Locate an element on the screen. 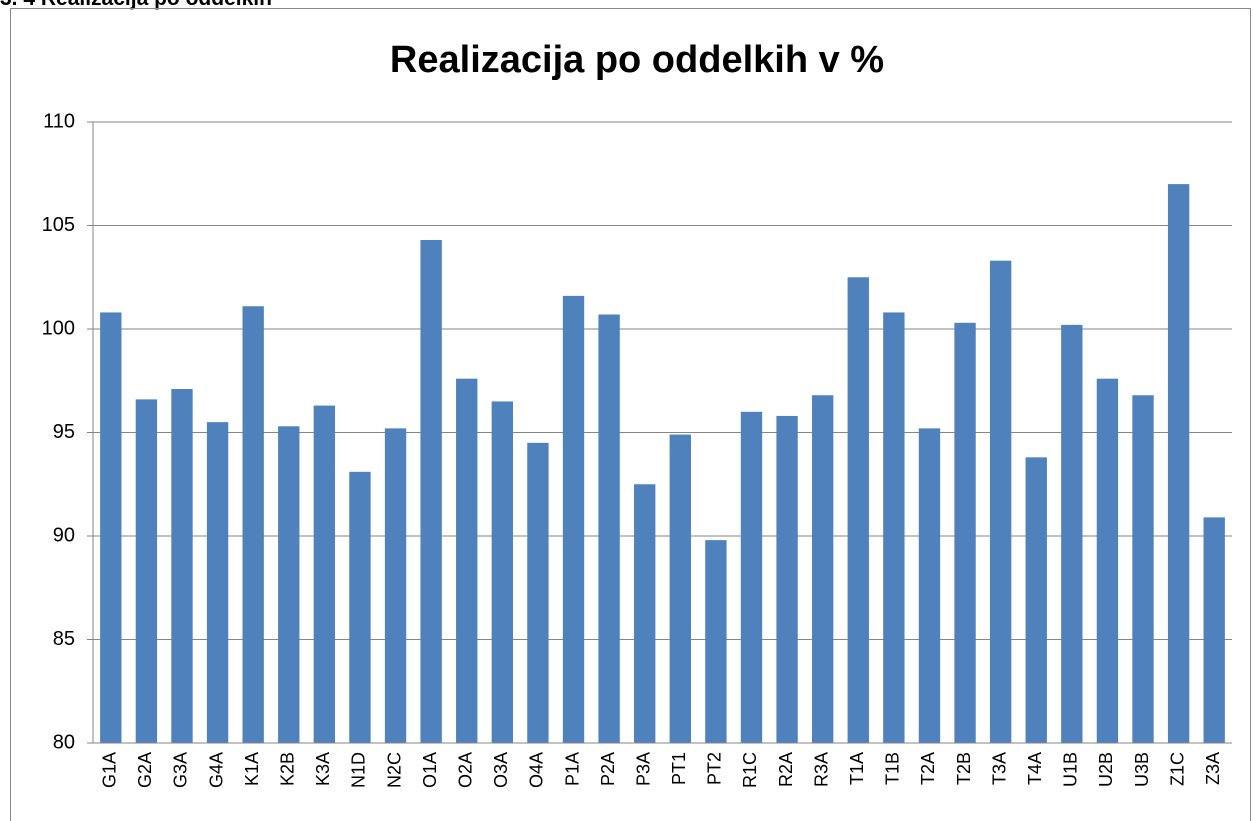  y-tick-label: 85 is located at coordinates (64, 639).